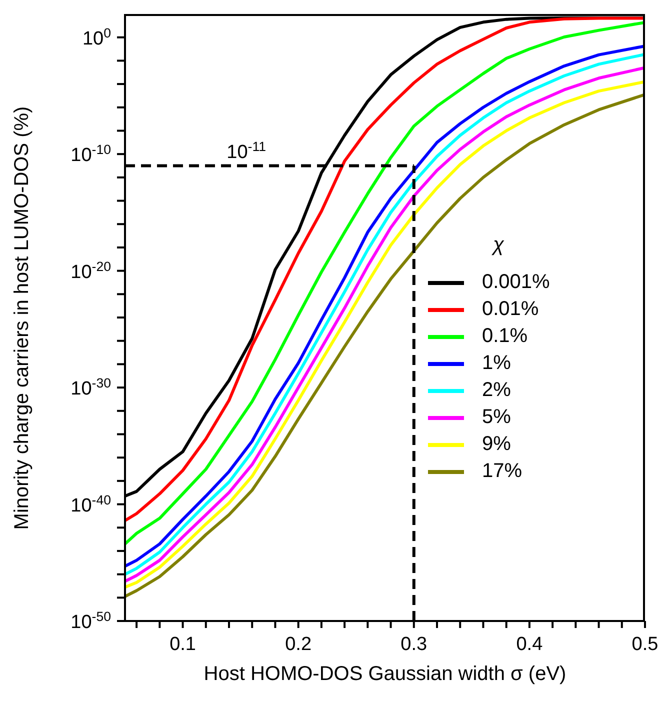 This screenshot has height=702, width=670. What do you see at coordinates (414, 644) in the screenshot?
I see `x-tick-label: 0.3` at bounding box center [414, 644].